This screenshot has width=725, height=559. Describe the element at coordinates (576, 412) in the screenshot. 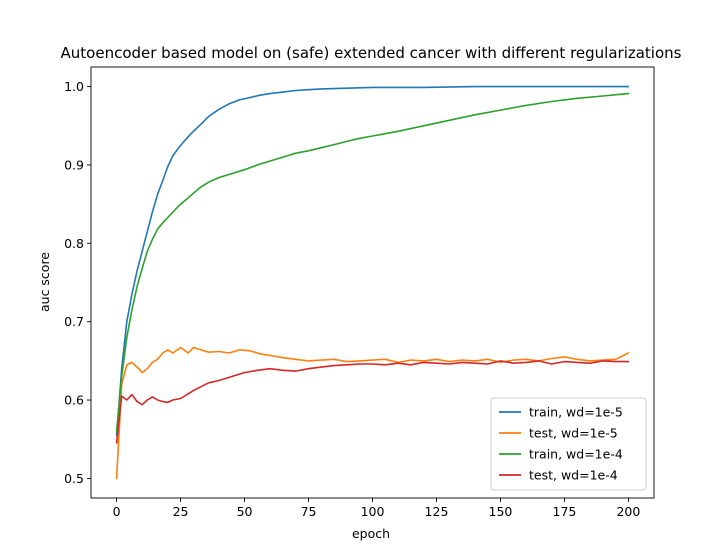

I see `legend-label-1: train, wd=1e-5` at that location.